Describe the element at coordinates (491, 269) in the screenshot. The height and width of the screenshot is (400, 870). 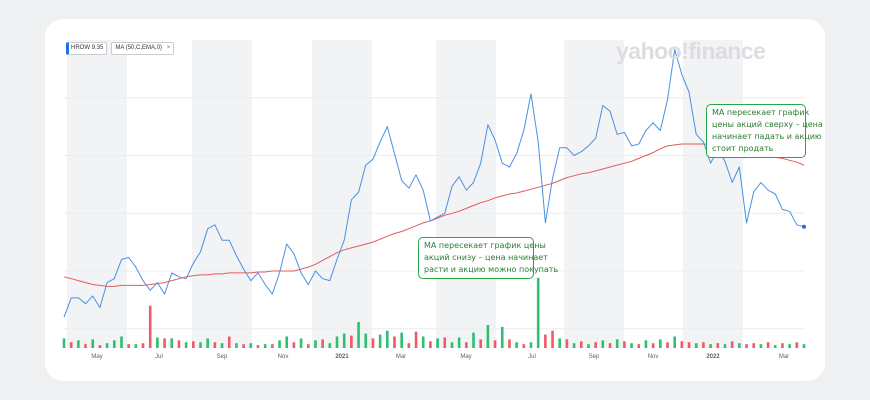
I see `annotation-line: расти и акцию можно покупать` at that location.